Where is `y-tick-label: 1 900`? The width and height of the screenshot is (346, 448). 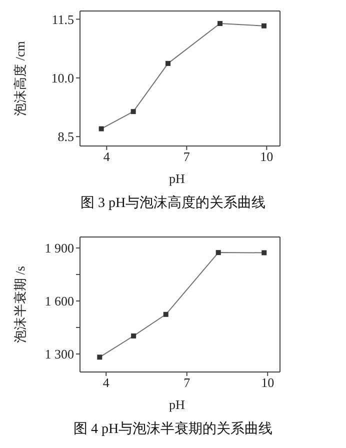 y-tick-label: 1 900 is located at coordinates (59, 248).